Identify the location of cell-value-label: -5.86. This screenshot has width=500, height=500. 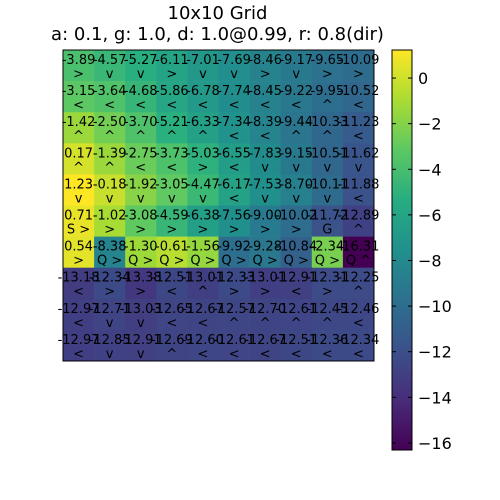
(172, 91).